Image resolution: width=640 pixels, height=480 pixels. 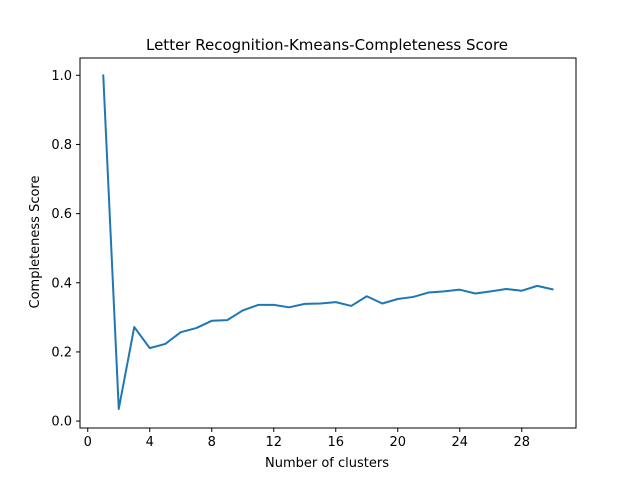 What do you see at coordinates (61, 214) in the screenshot?
I see `y-tick-label: 0.6` at bounding box center [61, 214].